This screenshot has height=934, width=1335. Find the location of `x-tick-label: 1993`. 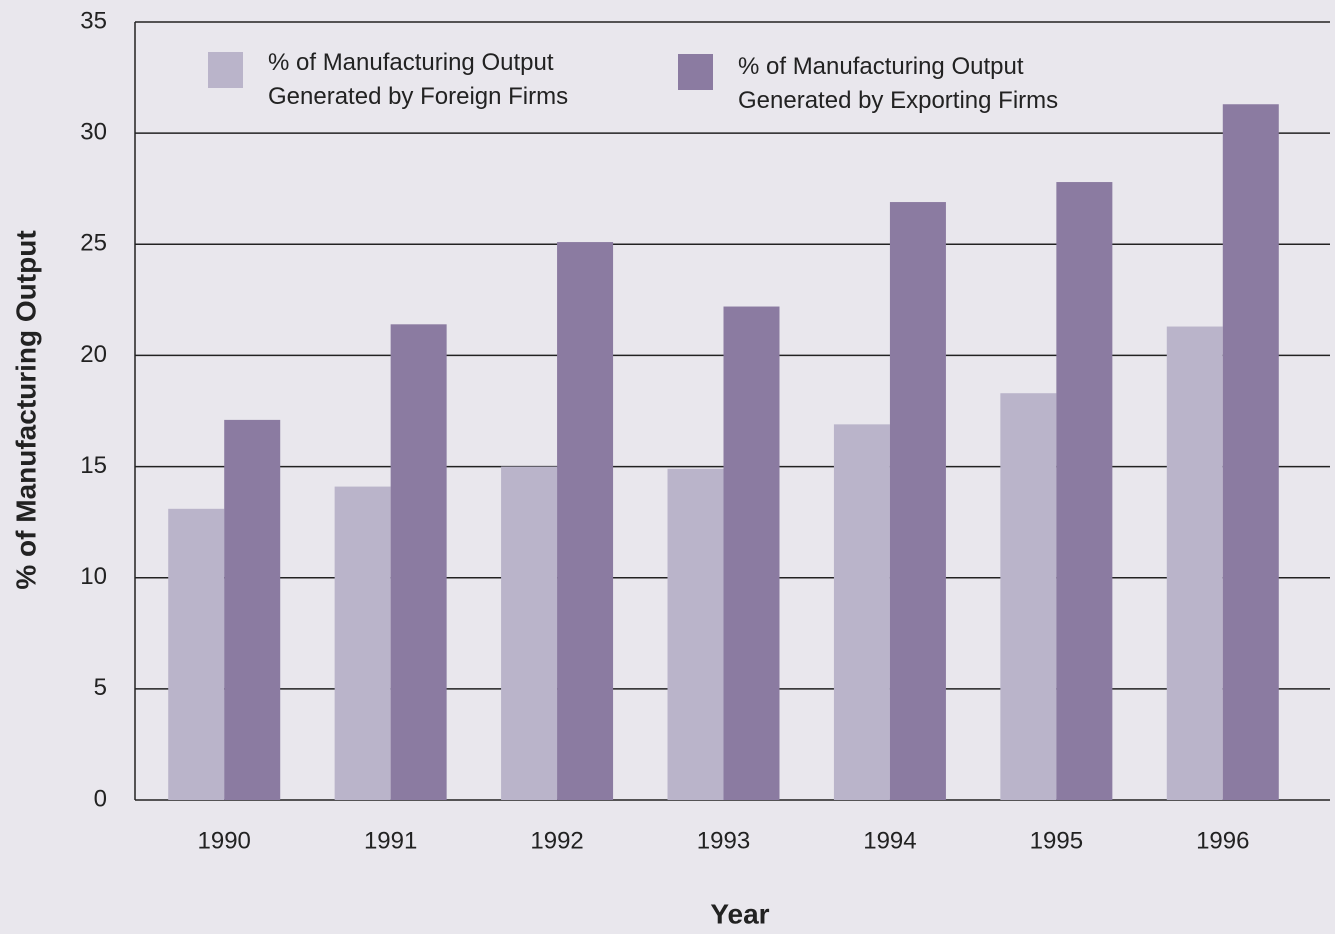

x-tick-label: 1993 is located at coordinates (723, 840).